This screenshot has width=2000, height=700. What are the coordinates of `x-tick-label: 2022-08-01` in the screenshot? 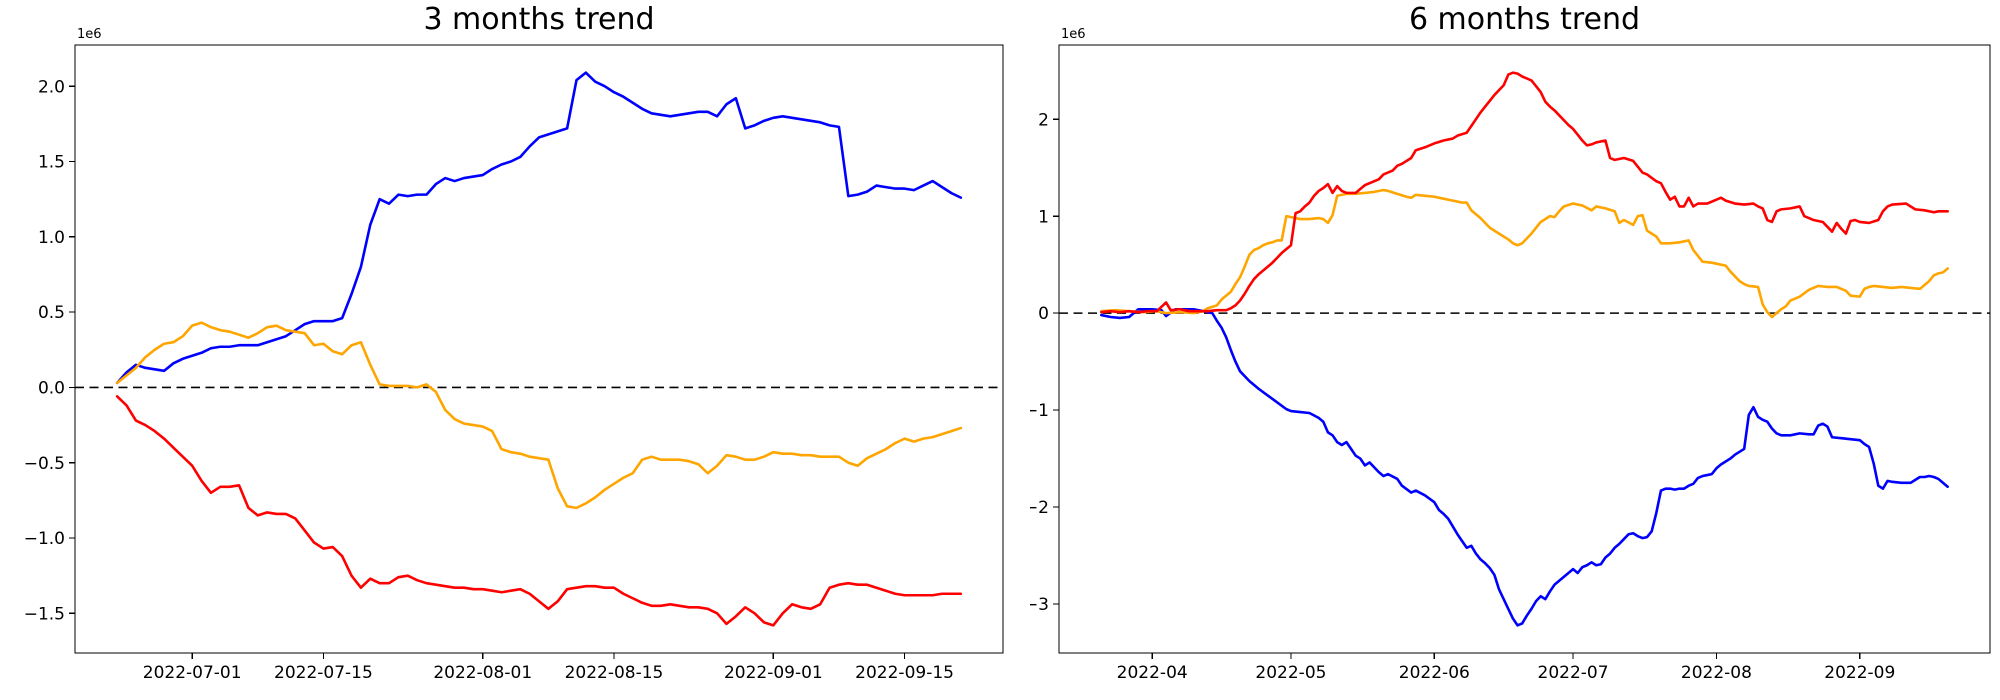 It's located at (482, 673).